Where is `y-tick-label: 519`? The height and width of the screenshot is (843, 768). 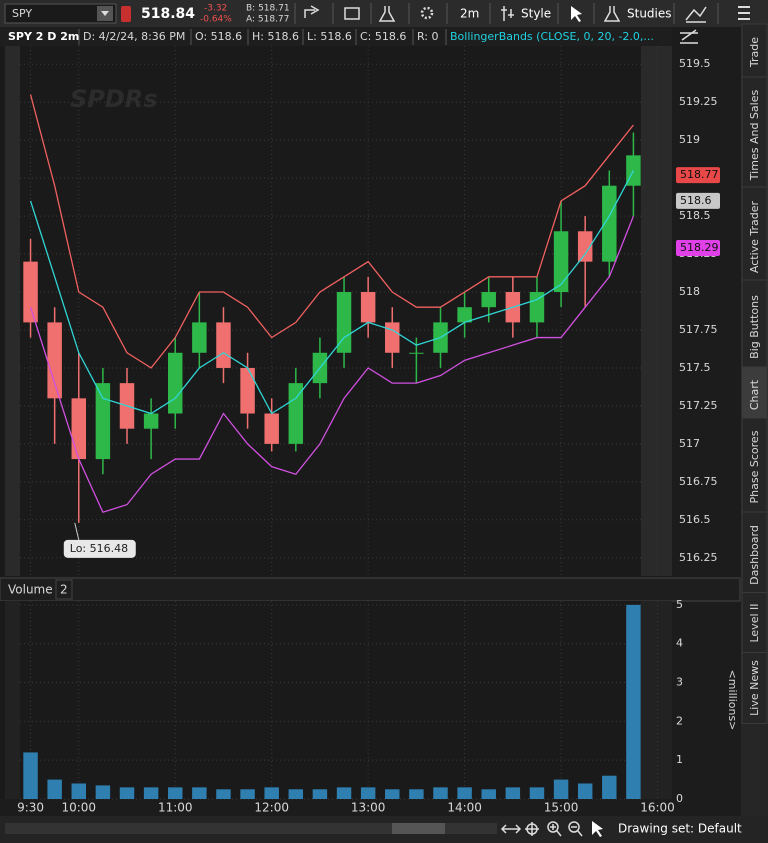 y-tick-label: 519 is located at coordinates (689, 139).